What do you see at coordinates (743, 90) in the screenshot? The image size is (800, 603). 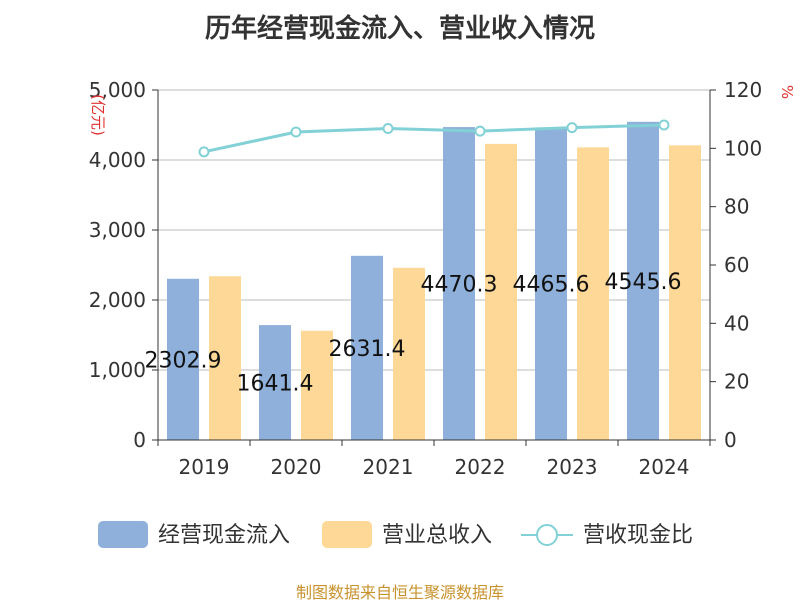 I see `y-right-tick-label: 120` at bounding box center [743, 90].